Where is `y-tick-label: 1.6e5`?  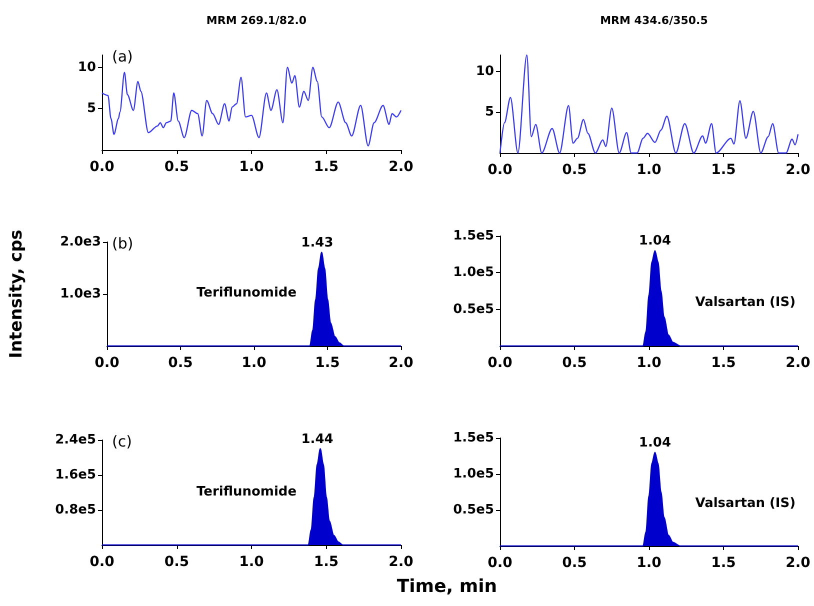
y-tick-label: 1.6e5 is located at coordinates (75, 475).